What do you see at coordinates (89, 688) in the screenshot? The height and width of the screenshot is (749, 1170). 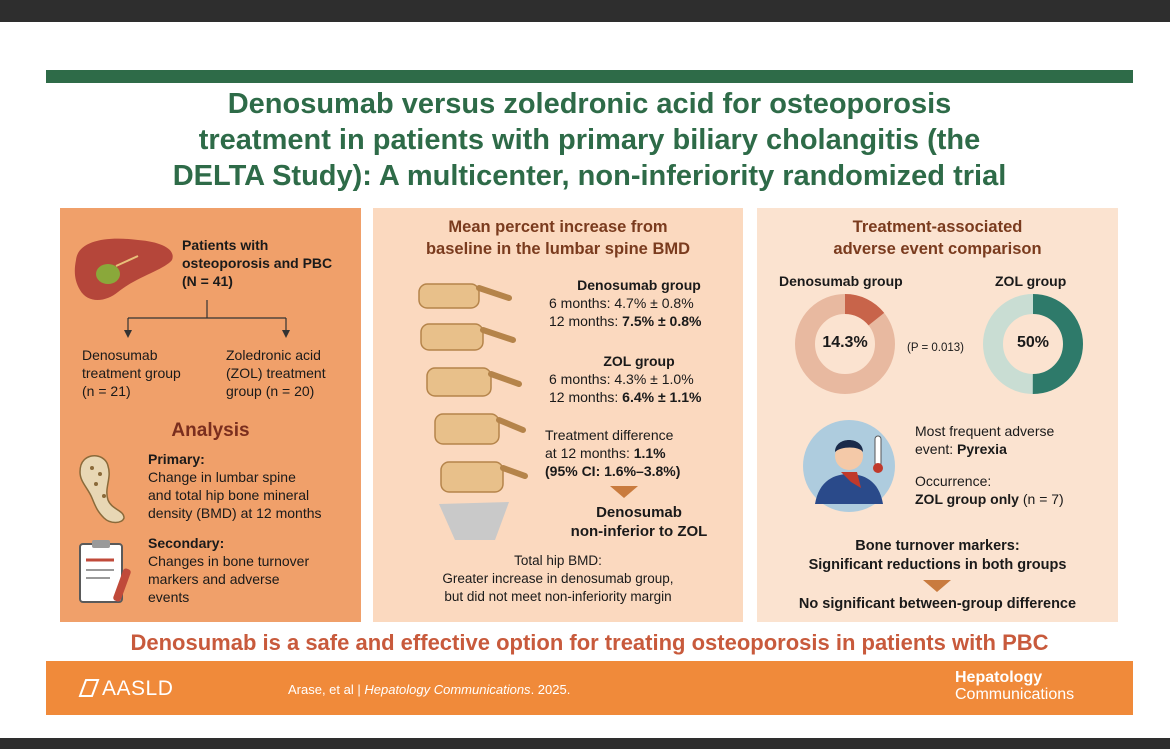 I see `aasld-logo-icon` at bounding box center [89, 688].